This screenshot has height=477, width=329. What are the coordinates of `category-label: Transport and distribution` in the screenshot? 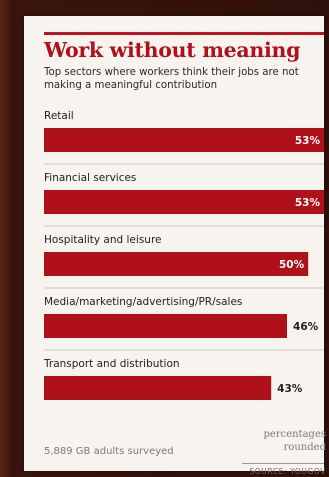 It's located at (111, 364).